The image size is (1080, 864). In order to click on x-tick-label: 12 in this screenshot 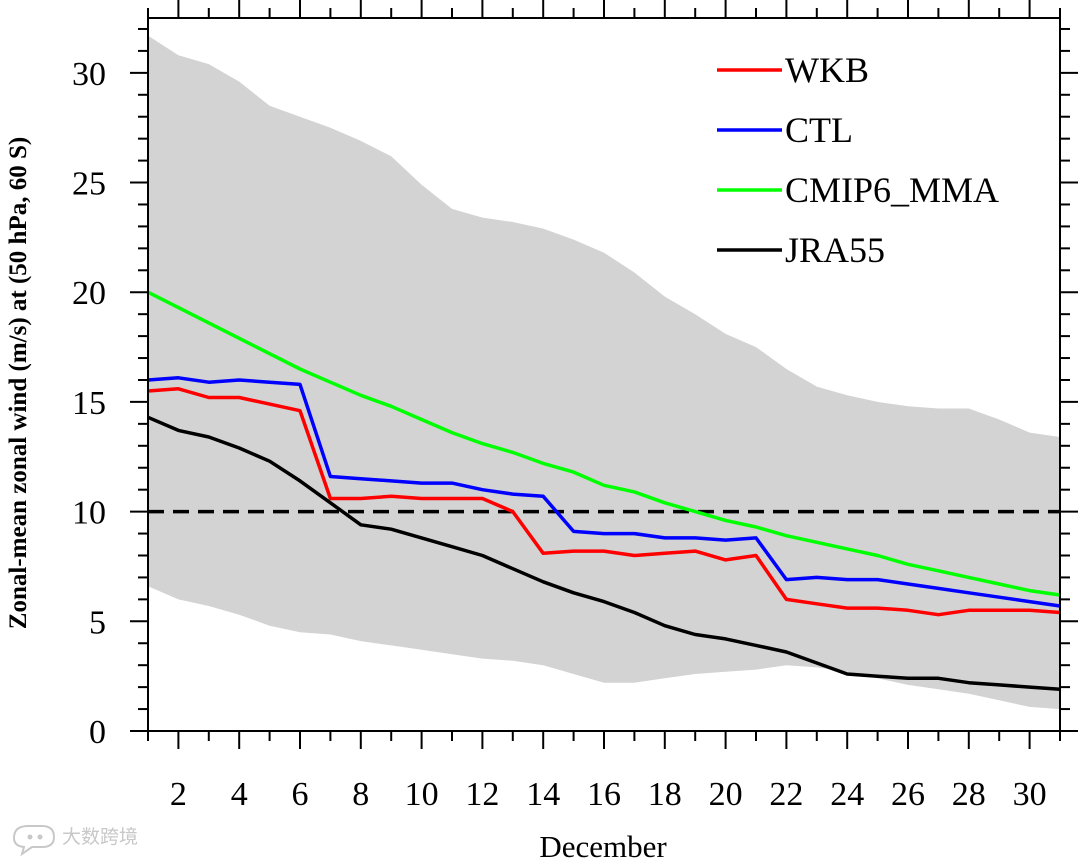, I will do `click(482, 794)`.